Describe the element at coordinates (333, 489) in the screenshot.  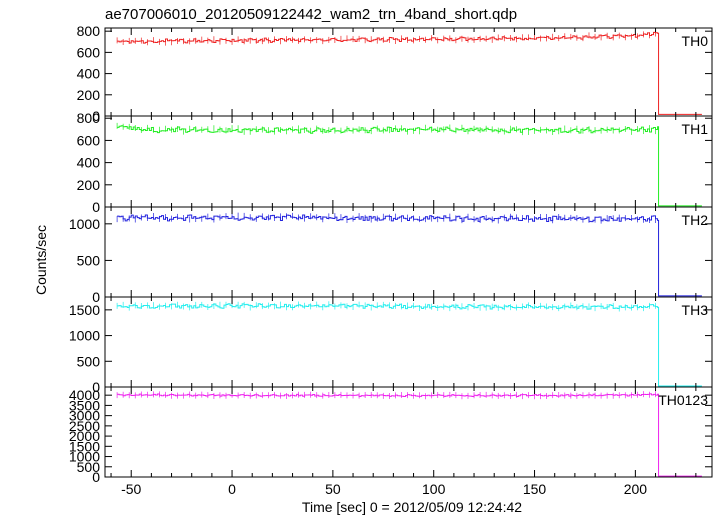
I see `x-tick-label: 50` at that location.